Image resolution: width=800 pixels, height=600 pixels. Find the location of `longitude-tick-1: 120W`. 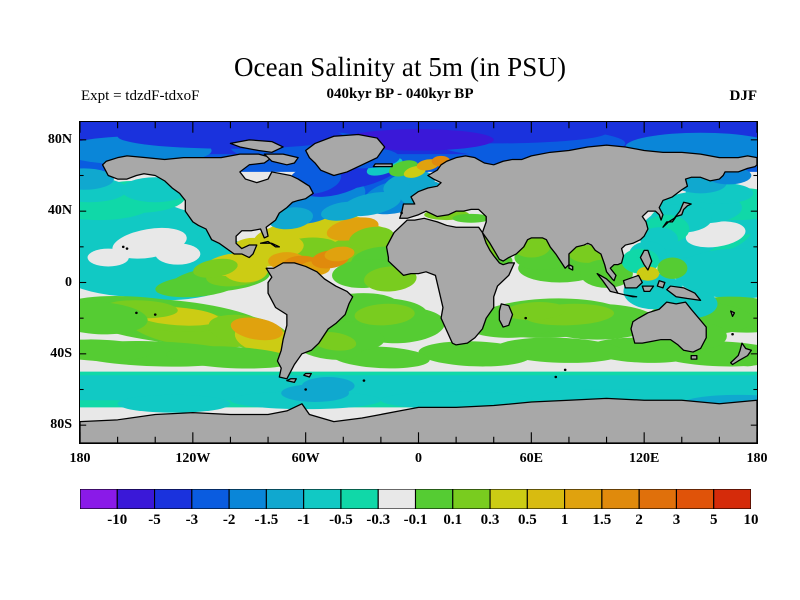

longitude-tick-1: 120W is located at coordinates (193, 458).